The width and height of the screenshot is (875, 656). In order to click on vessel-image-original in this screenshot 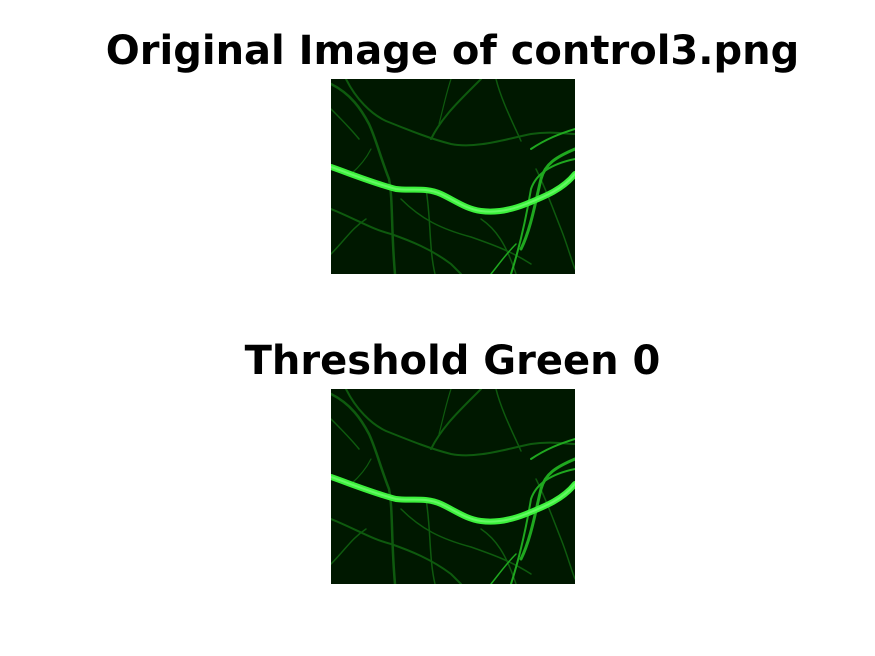, I will do `click(453, 176)`.